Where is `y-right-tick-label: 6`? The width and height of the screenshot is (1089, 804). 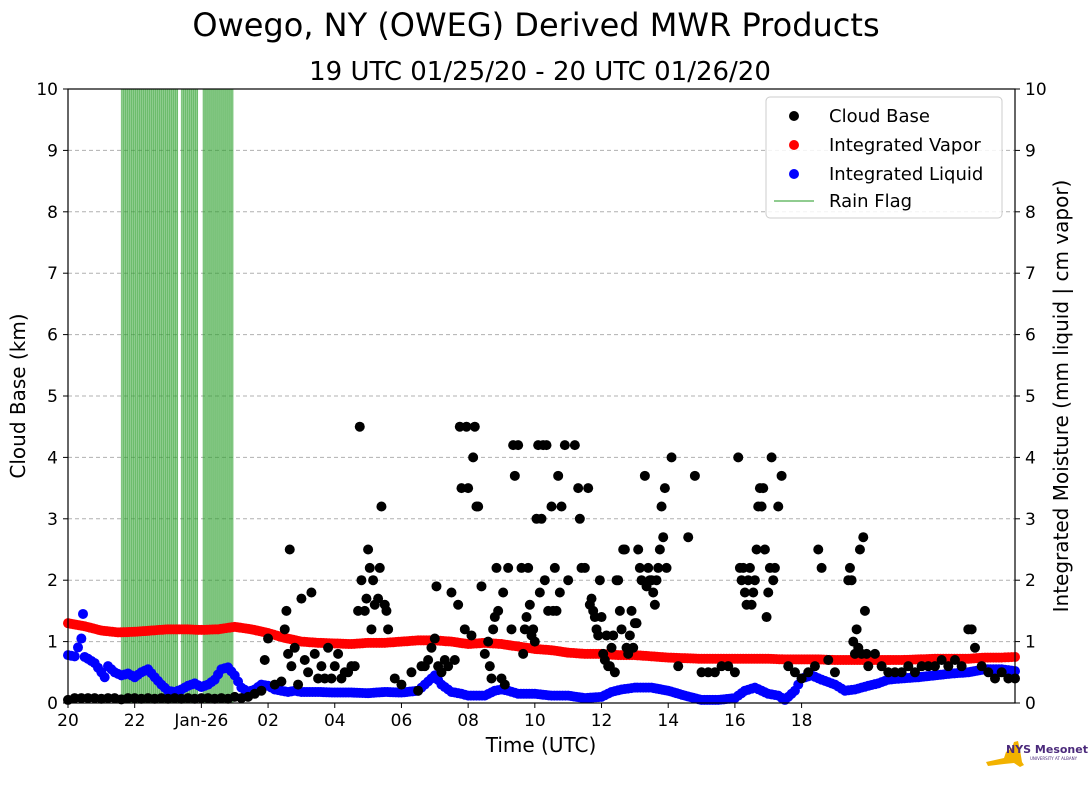 y-right-tick-label: 6 is located at coordinates (1030, 336).